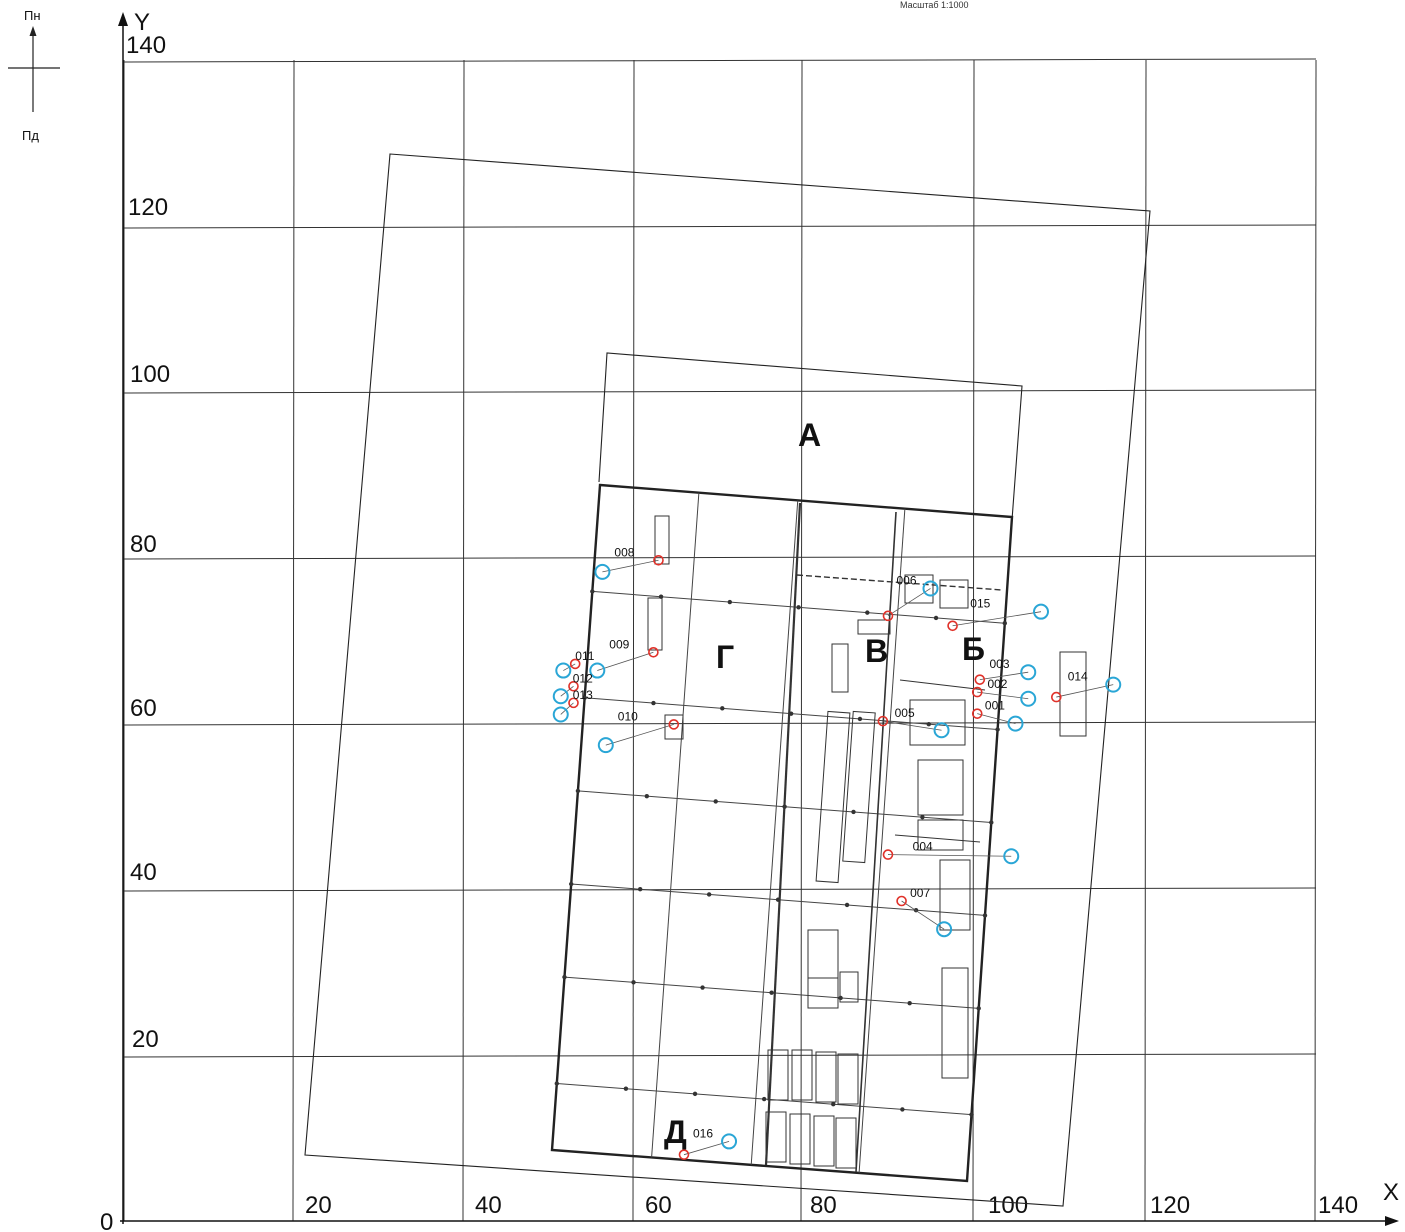 Image resolution: width=1405 pixels, height=1232 pixels. I want to click on measurement-point: 011, so click(575, 664).